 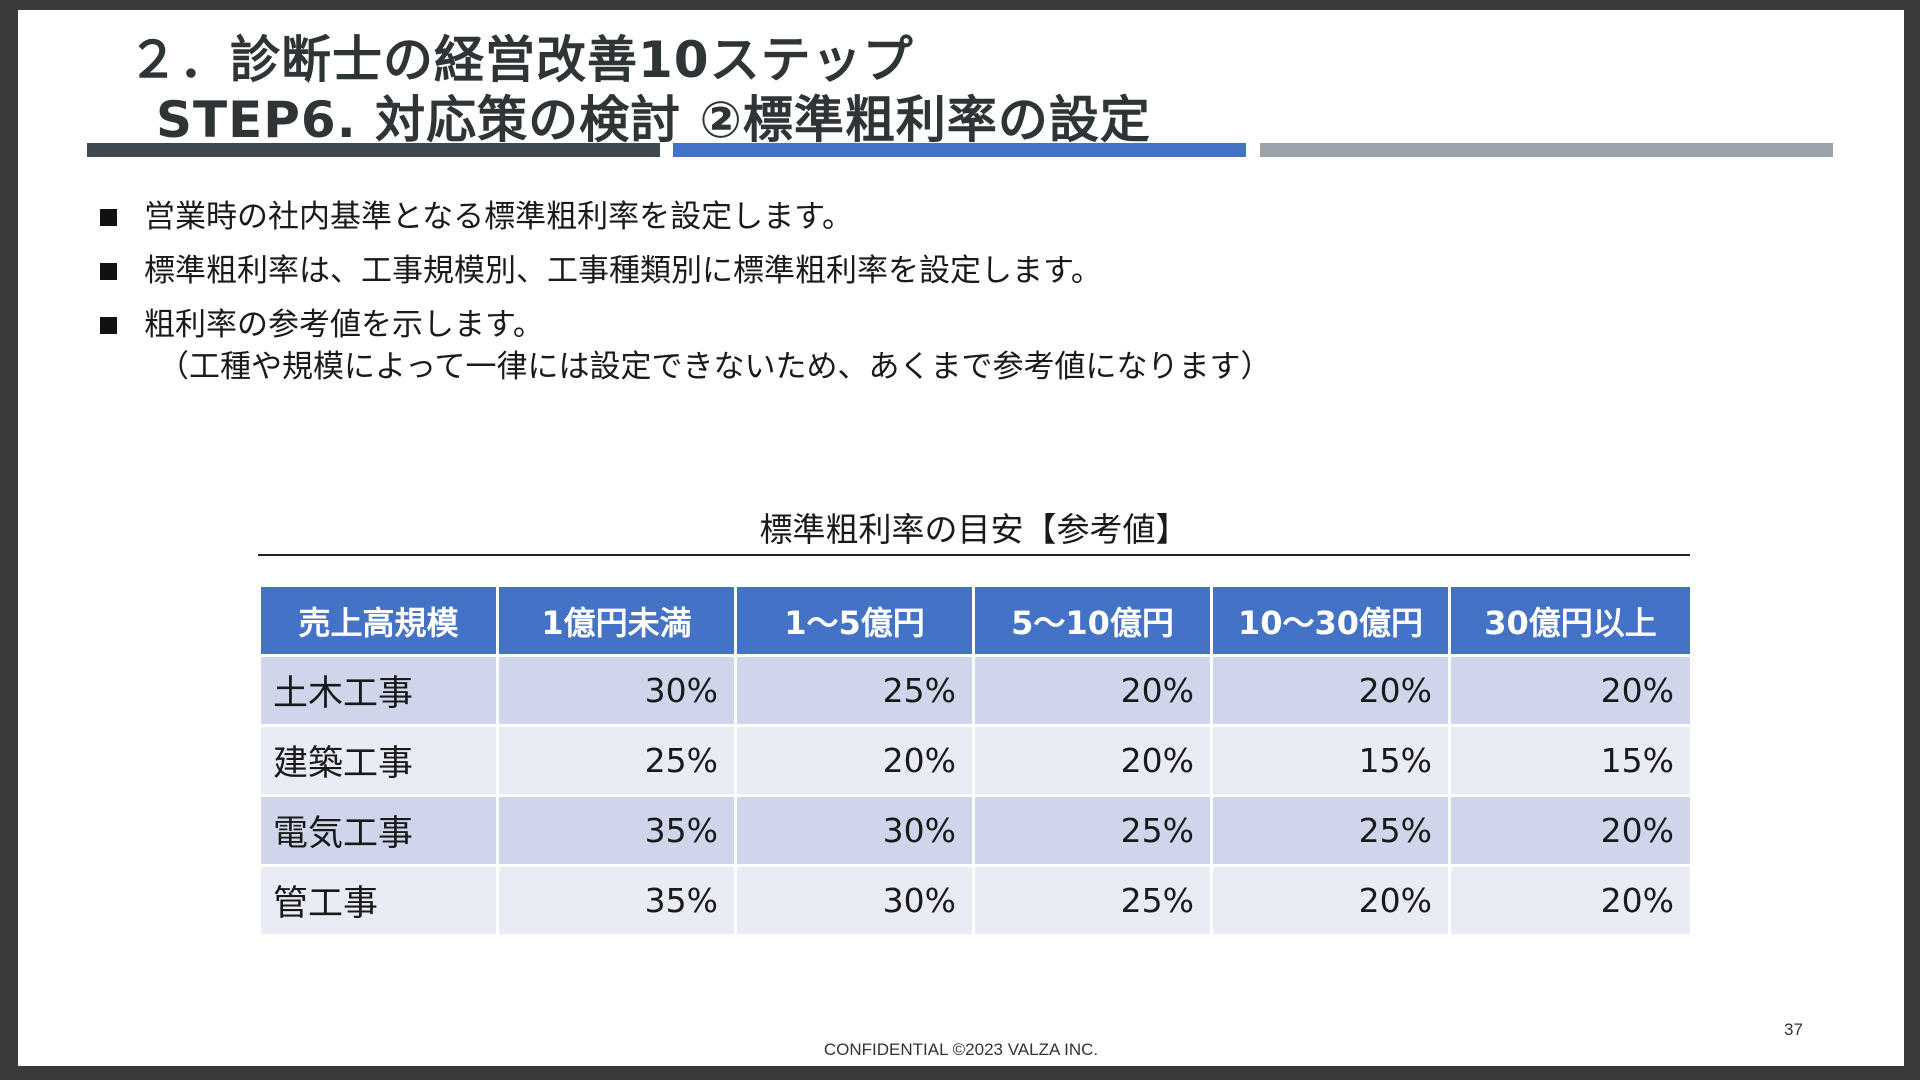 What do you see at coordinates (653, 120) in the screenshot?
I see `slide-title-line2: STEP6. 対応策の検討 ②標準粗利率の設定` at bounding box center [653, 120].